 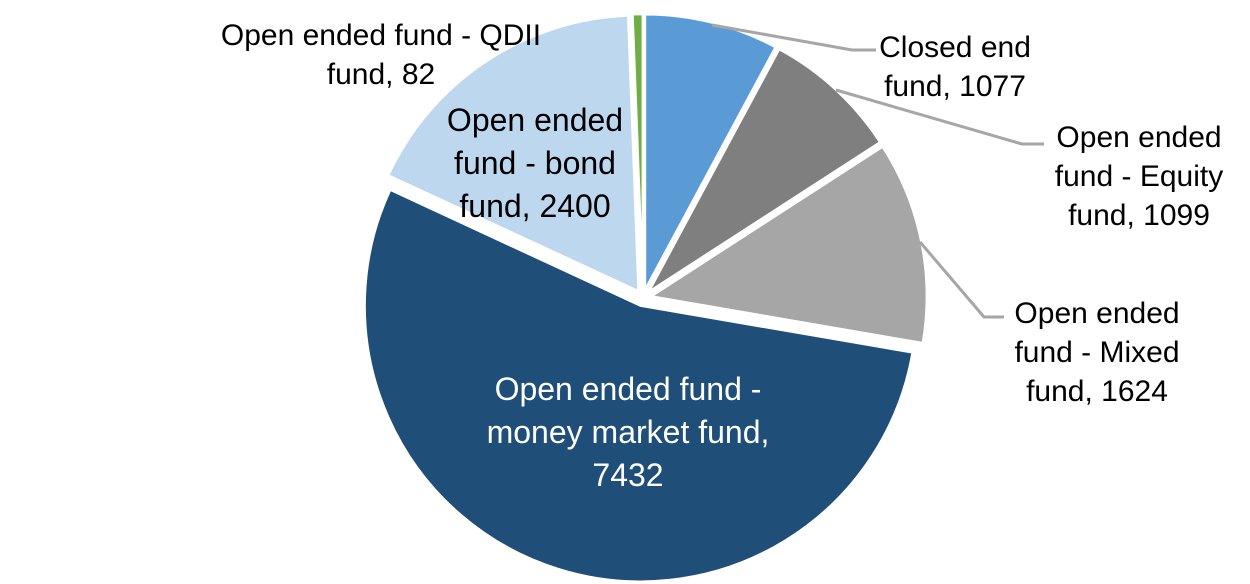 What do you see at coordinates (628, 475) in the screenshot?
I see `slice-label-line: 7432` at bounding box center [628, 475].